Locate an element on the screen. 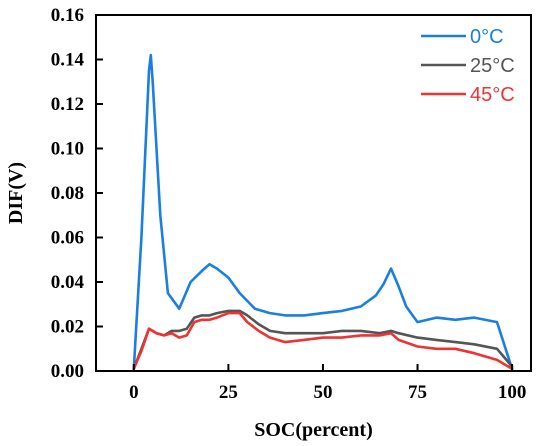  legend-label-1: 25°C is located at coordinates (492, 66).